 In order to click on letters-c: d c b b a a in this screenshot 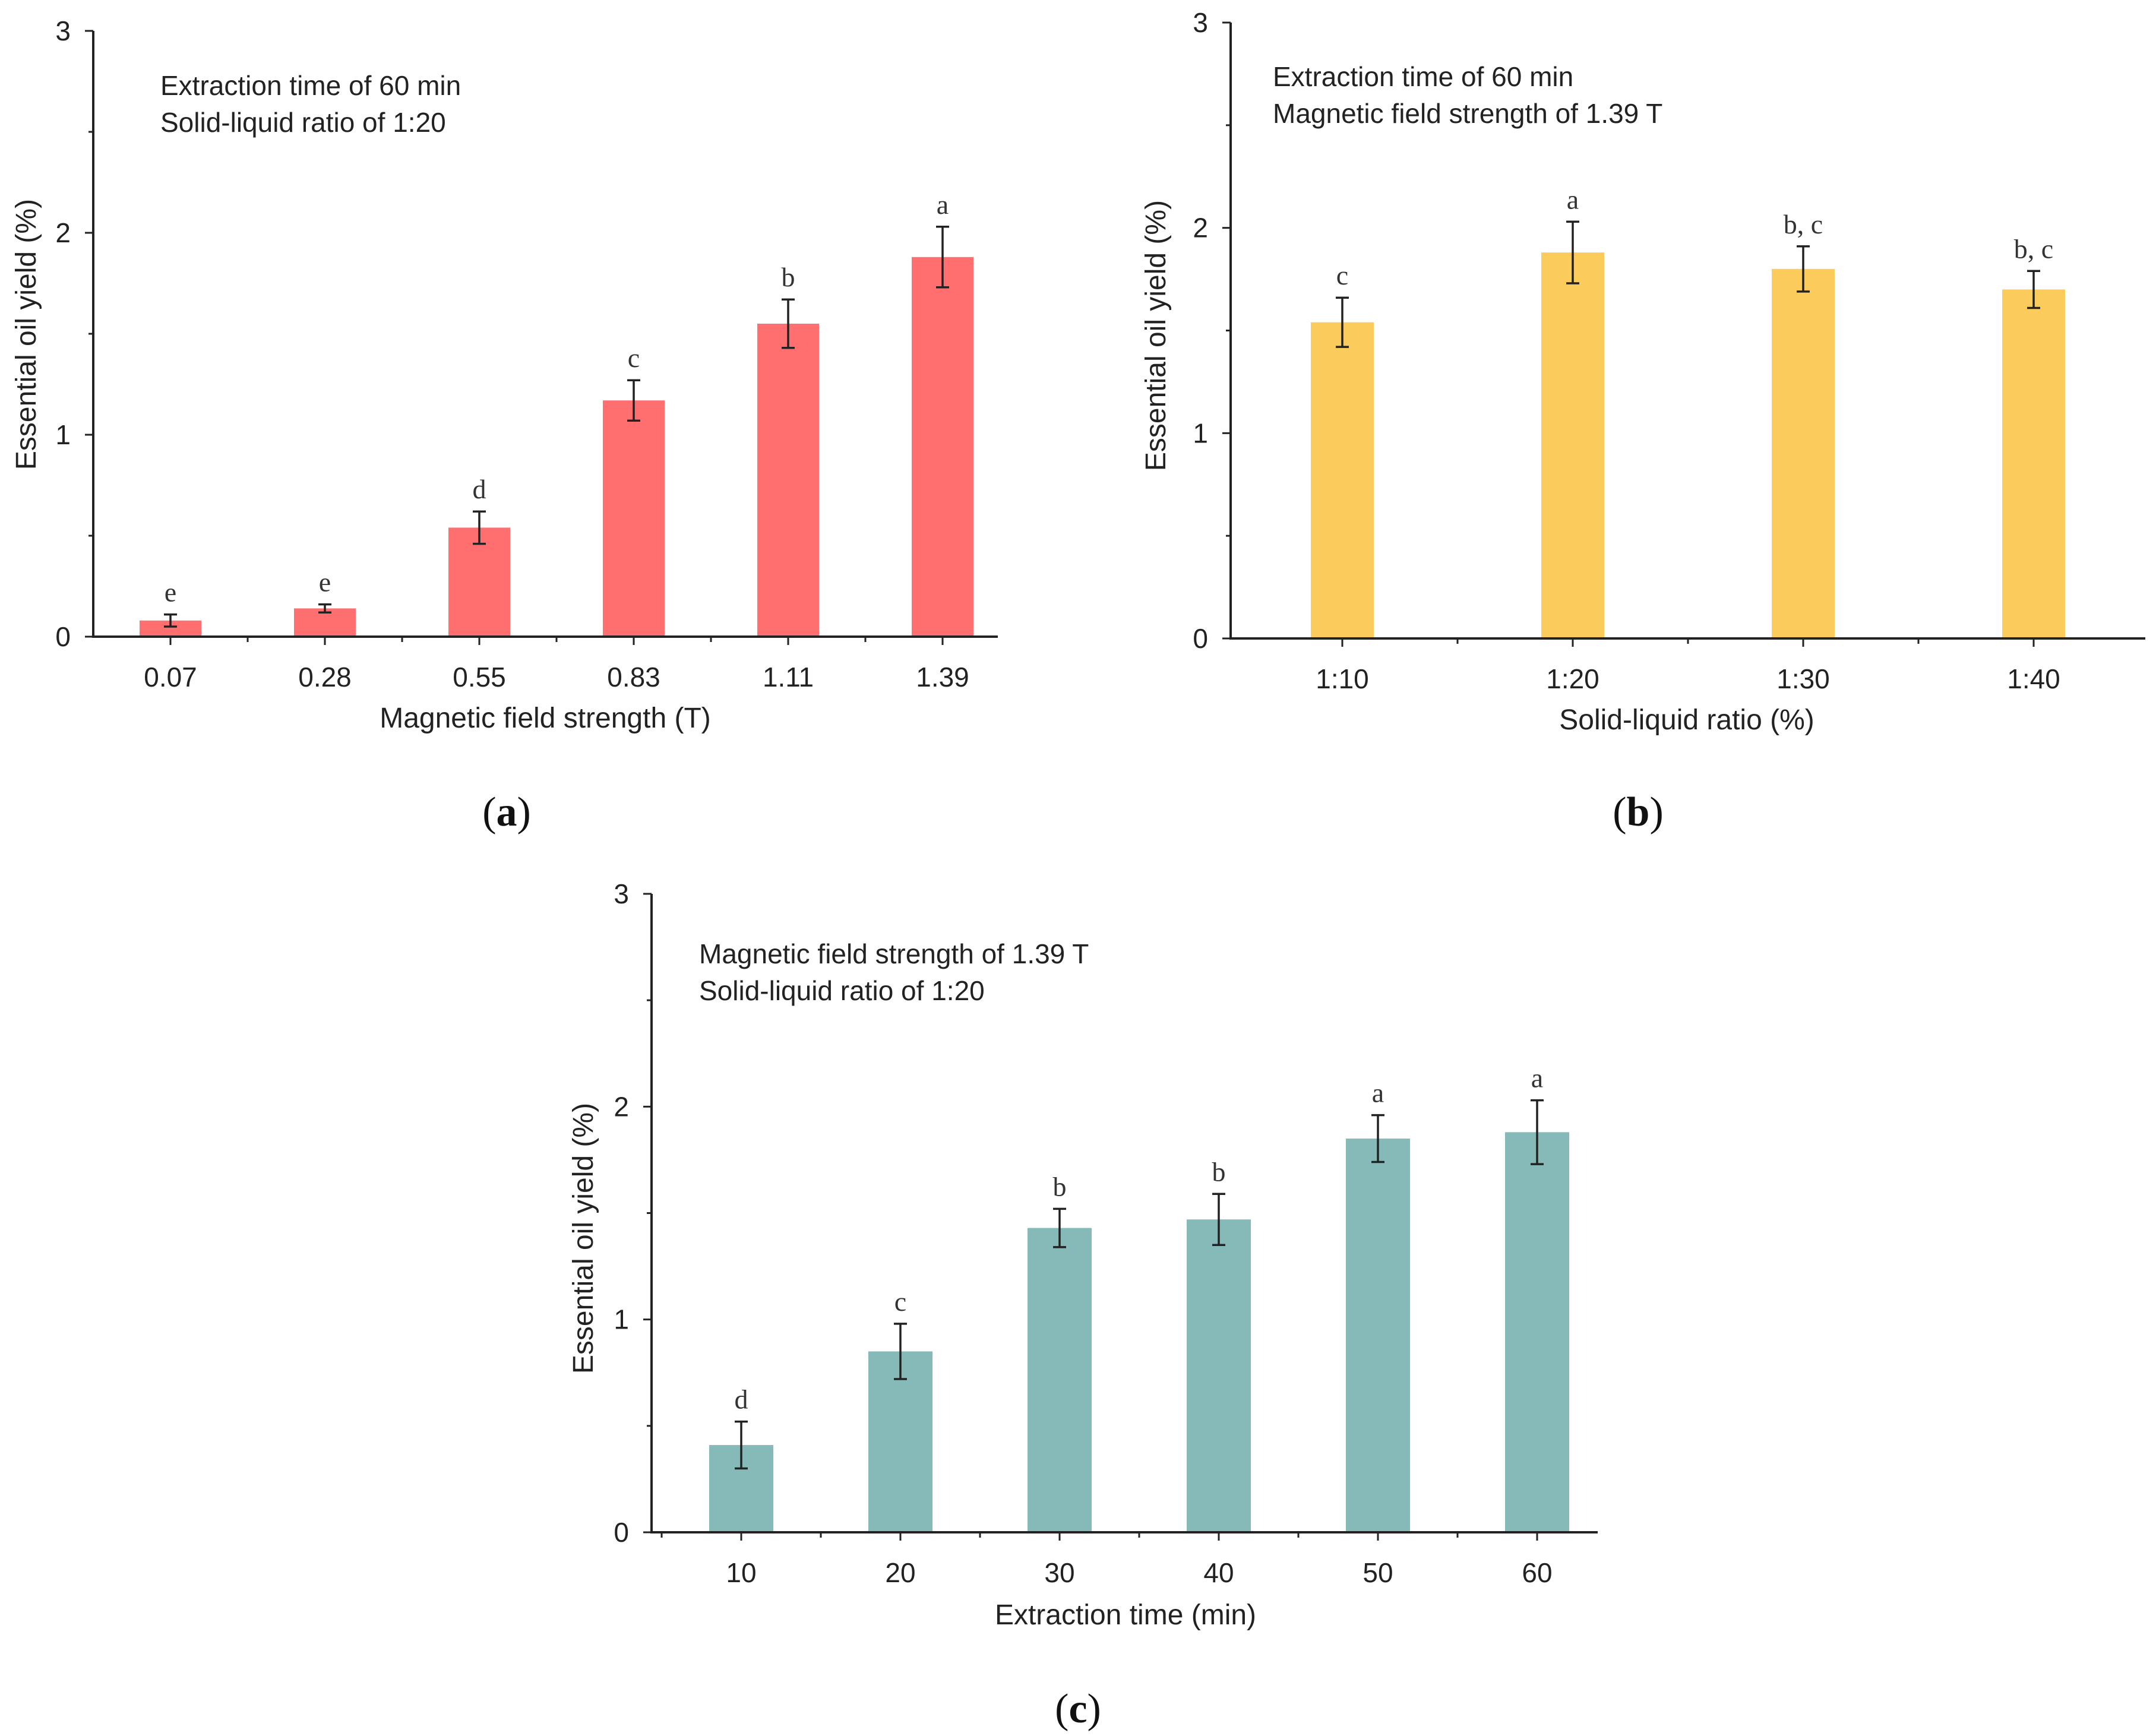, I will do `click(1140, 1239)`.